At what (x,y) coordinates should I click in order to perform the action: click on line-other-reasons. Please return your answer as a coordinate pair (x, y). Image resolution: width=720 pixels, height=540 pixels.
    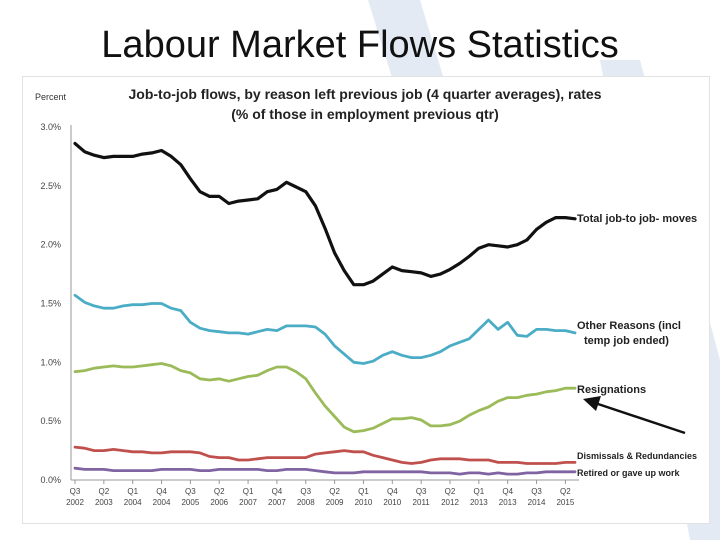
    Looking at the image, I should click on (325, 329).